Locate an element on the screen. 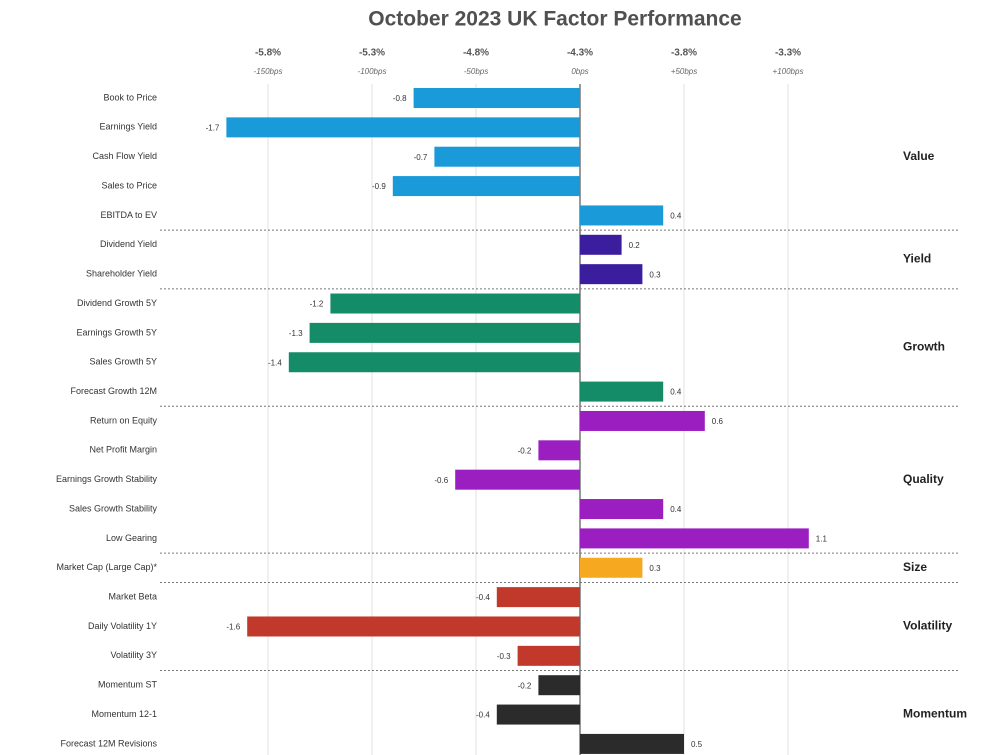 This screenshot has width=988, height=755. value-label: 0.2 is located at coordinates (635, 245).